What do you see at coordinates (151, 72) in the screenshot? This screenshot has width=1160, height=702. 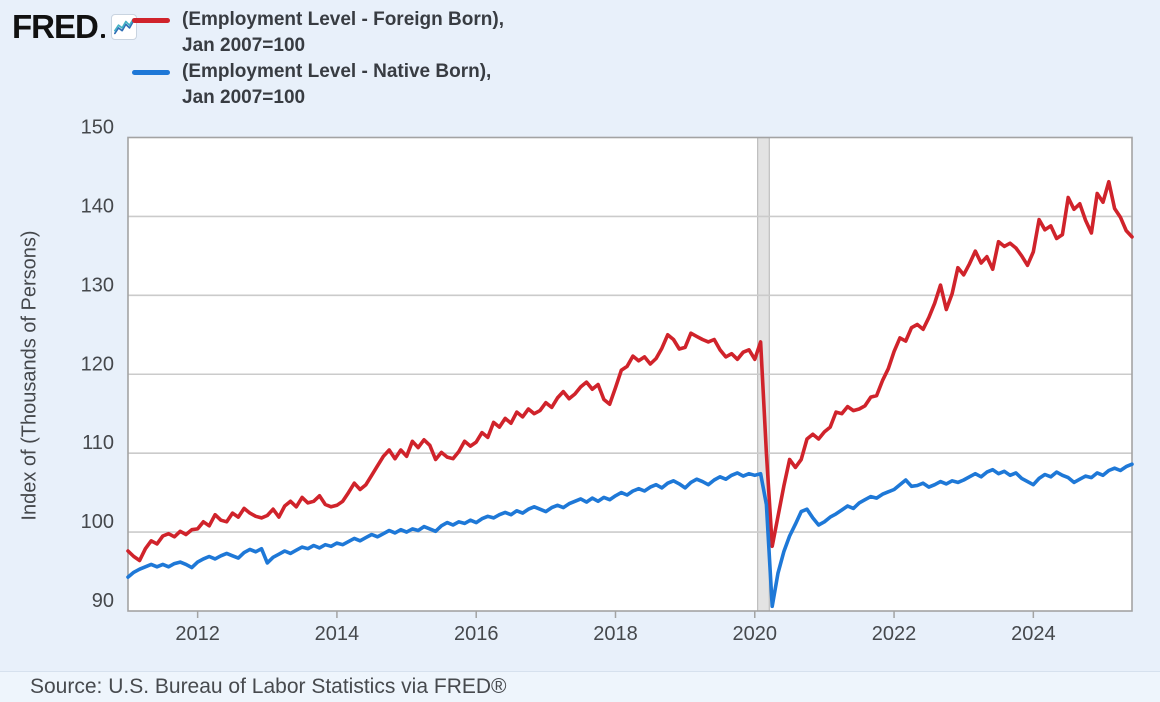 I see `legend-swatch-native-born` at bounding box center [151, 72].